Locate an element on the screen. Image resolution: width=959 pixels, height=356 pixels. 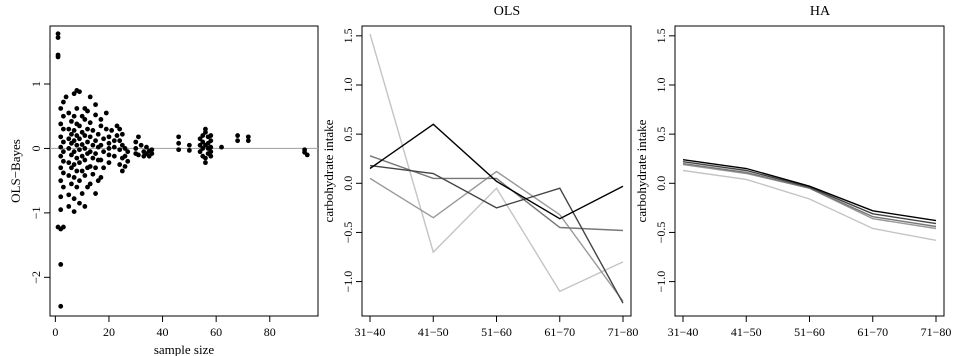
x-tick-label: 60 is located at coordinates (216, 332).